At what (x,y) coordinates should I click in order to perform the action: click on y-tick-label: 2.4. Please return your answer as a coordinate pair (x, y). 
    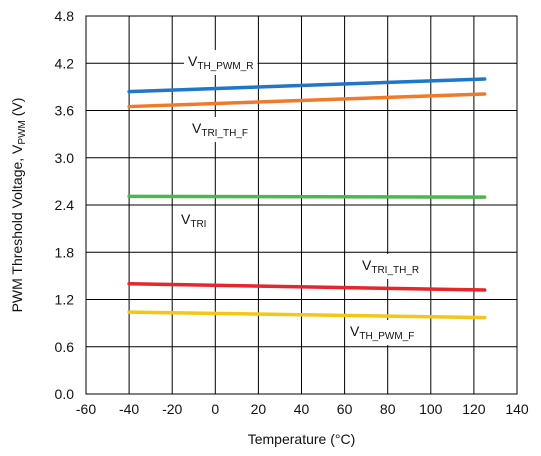
    Looking at the image, I should click on (65, 205).